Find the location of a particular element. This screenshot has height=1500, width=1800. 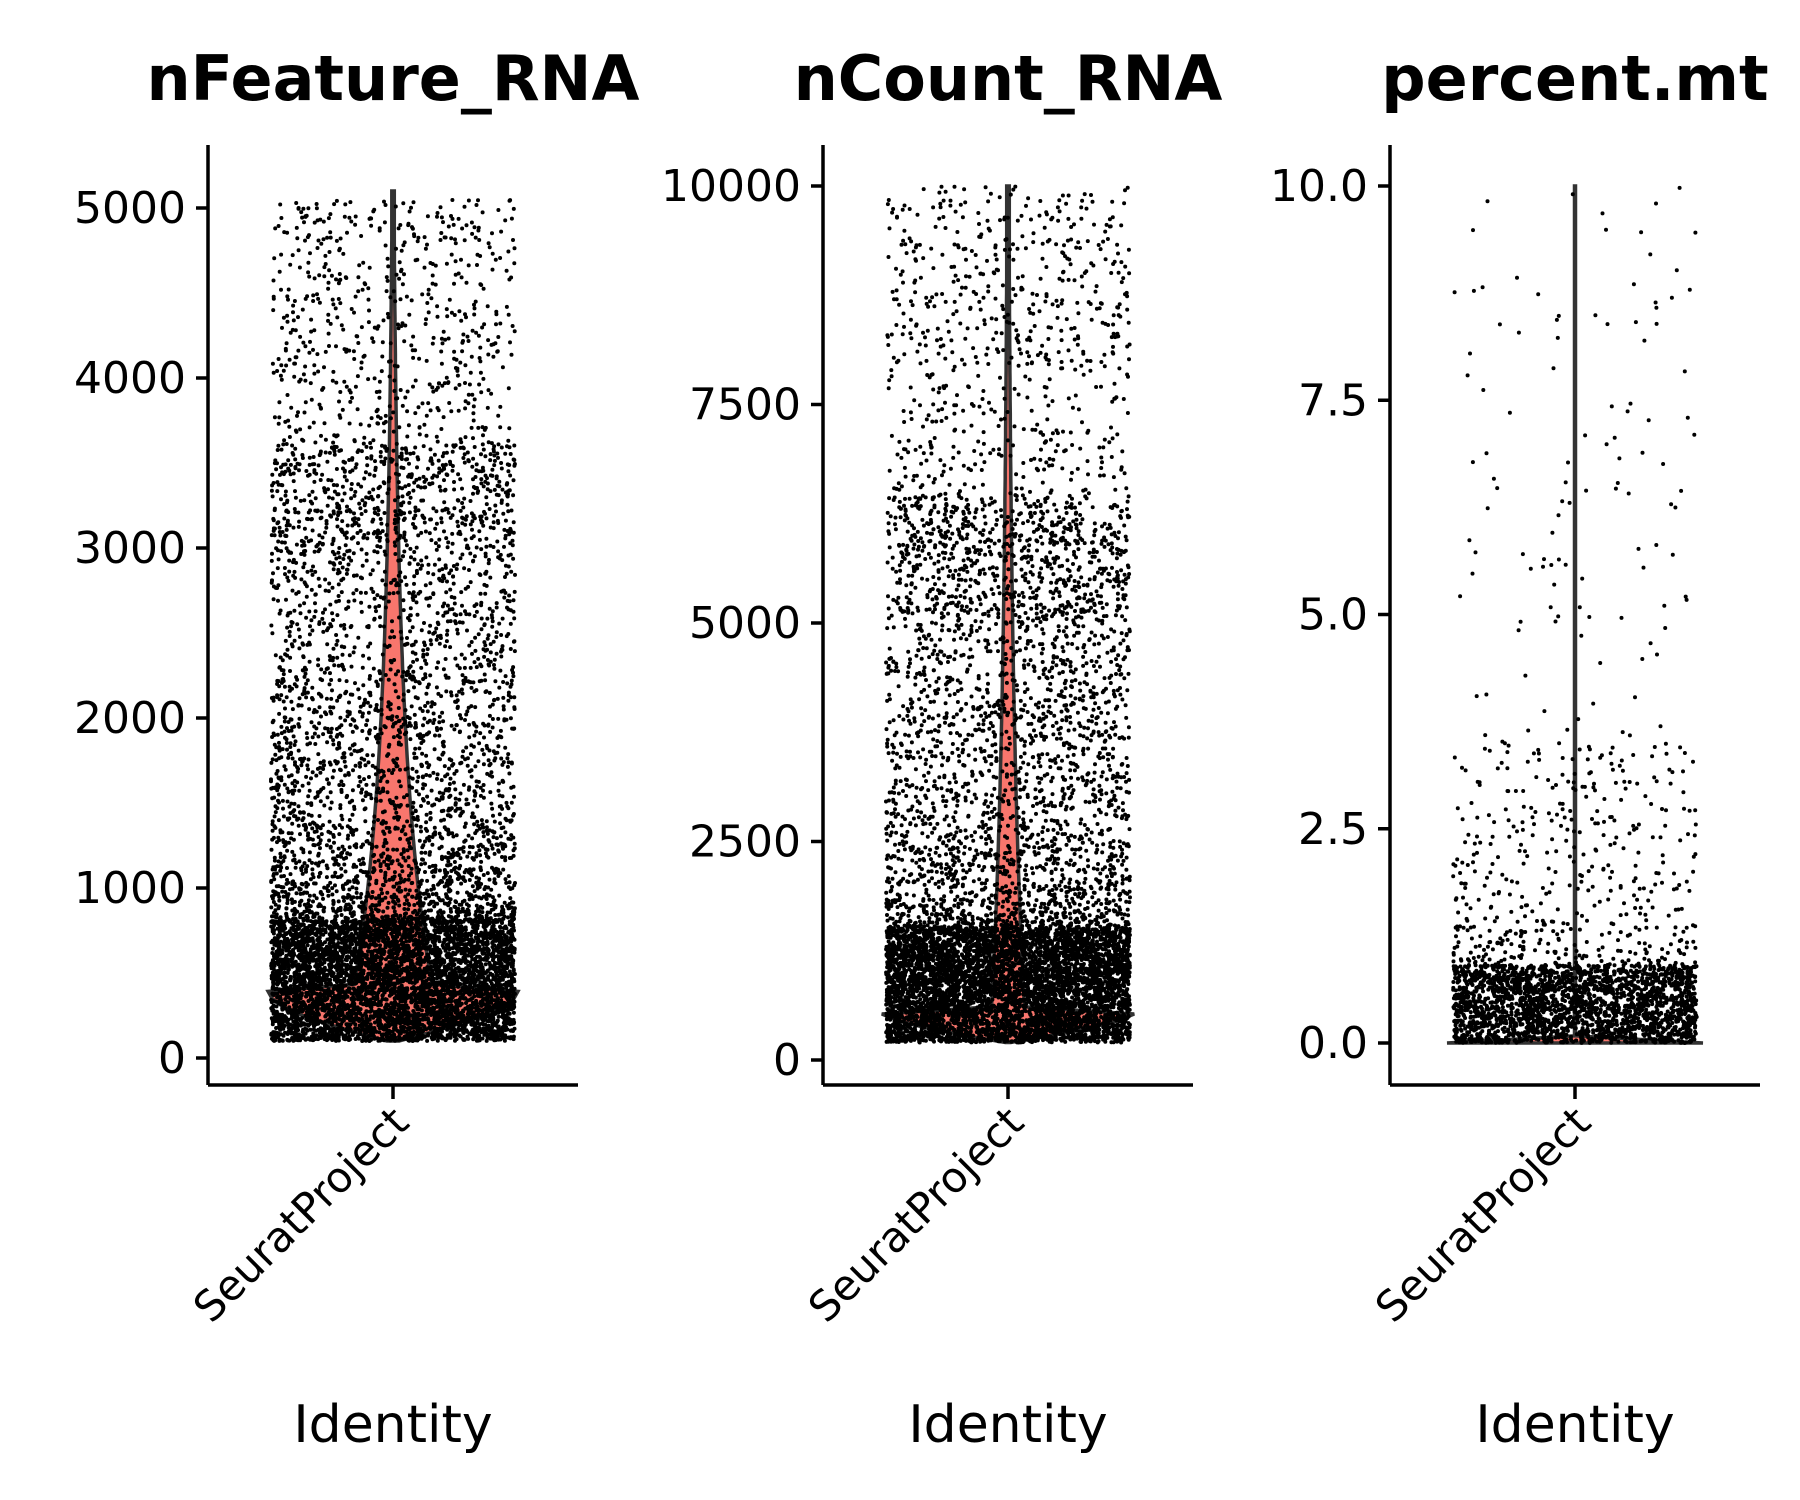

y-tick-label: 0.0 is located at coordinates (1333, 1043).